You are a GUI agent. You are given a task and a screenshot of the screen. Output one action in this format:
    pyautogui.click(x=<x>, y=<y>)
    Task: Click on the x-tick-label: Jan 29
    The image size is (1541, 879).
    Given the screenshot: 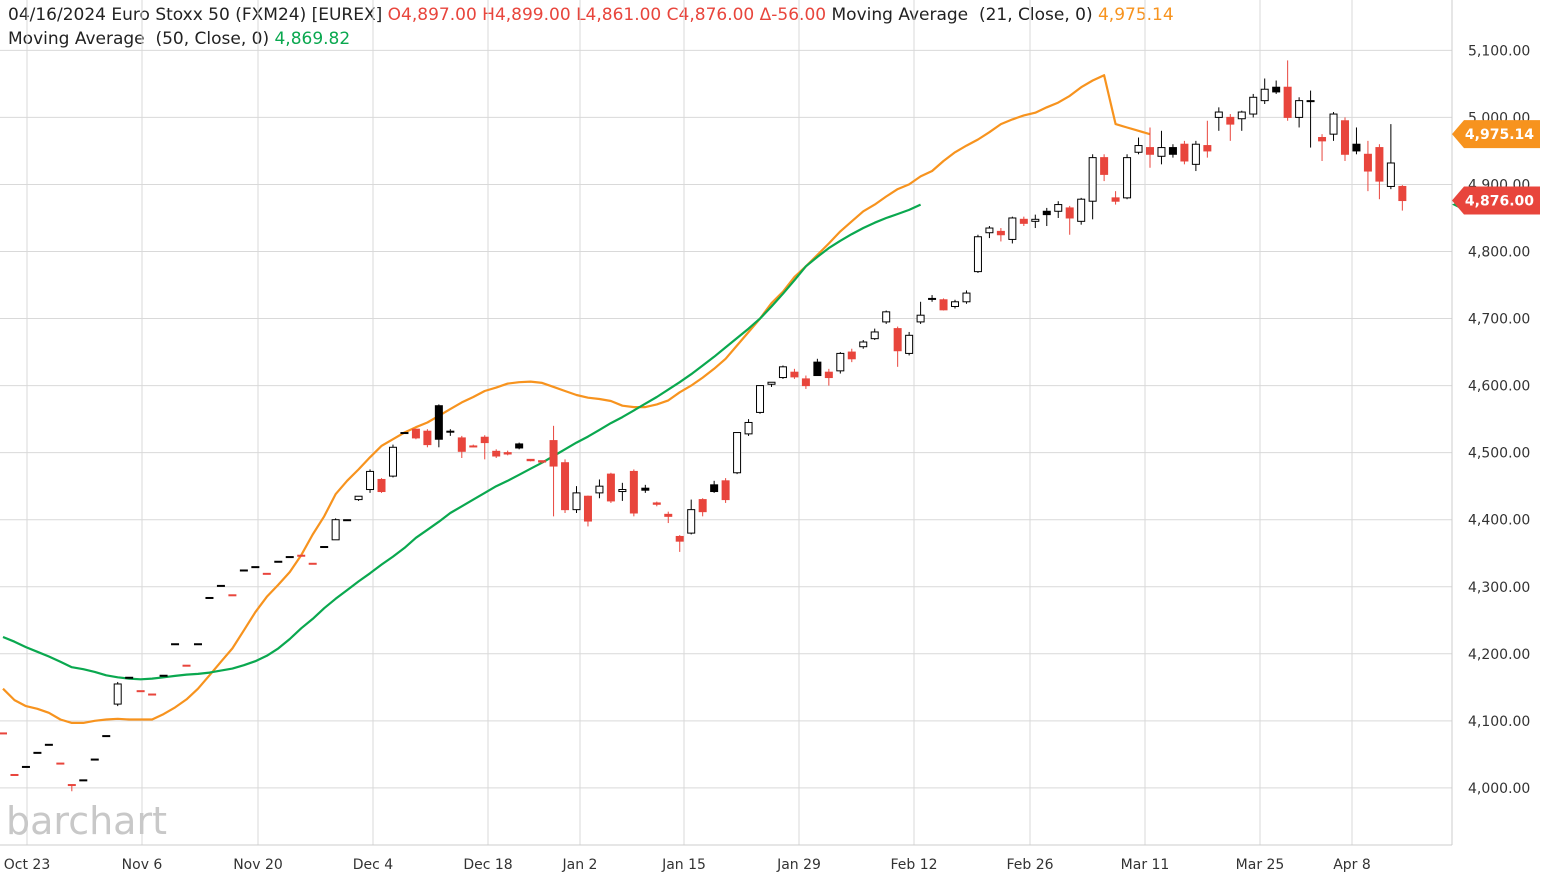 What is the action you would take?
    pyautogui.click(x=798, y=865)
    